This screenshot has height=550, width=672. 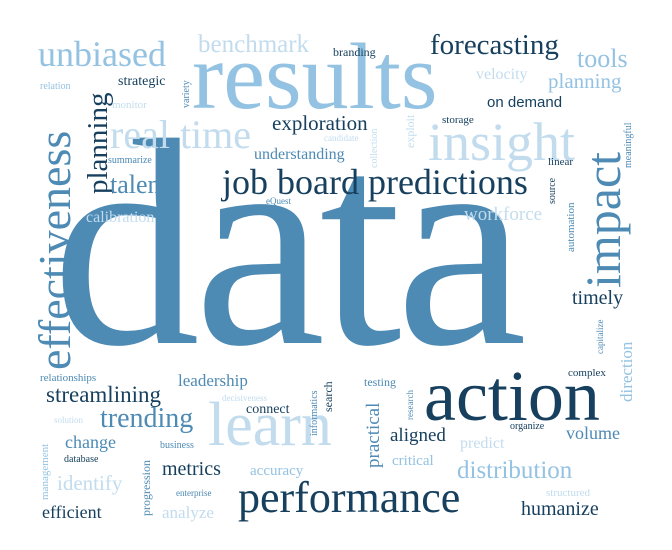 What do you see at coordinates (503, 214) in the screenshot?
I see `word-workforce: workforce` at bounding box center [503, 214].